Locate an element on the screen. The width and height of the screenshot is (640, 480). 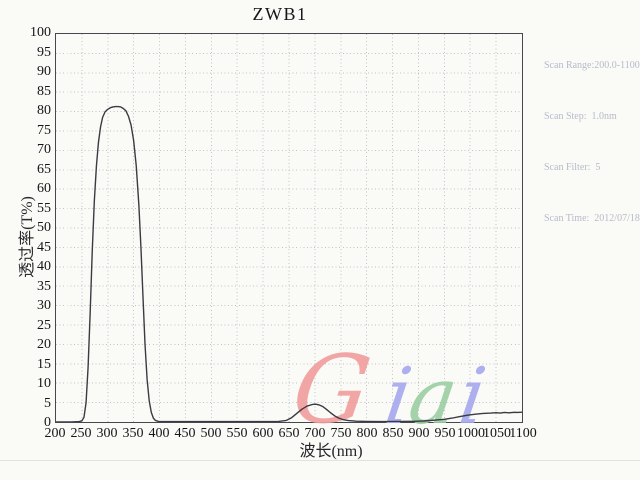
y-tick-label: 70 is located at coordinates (44, 149).